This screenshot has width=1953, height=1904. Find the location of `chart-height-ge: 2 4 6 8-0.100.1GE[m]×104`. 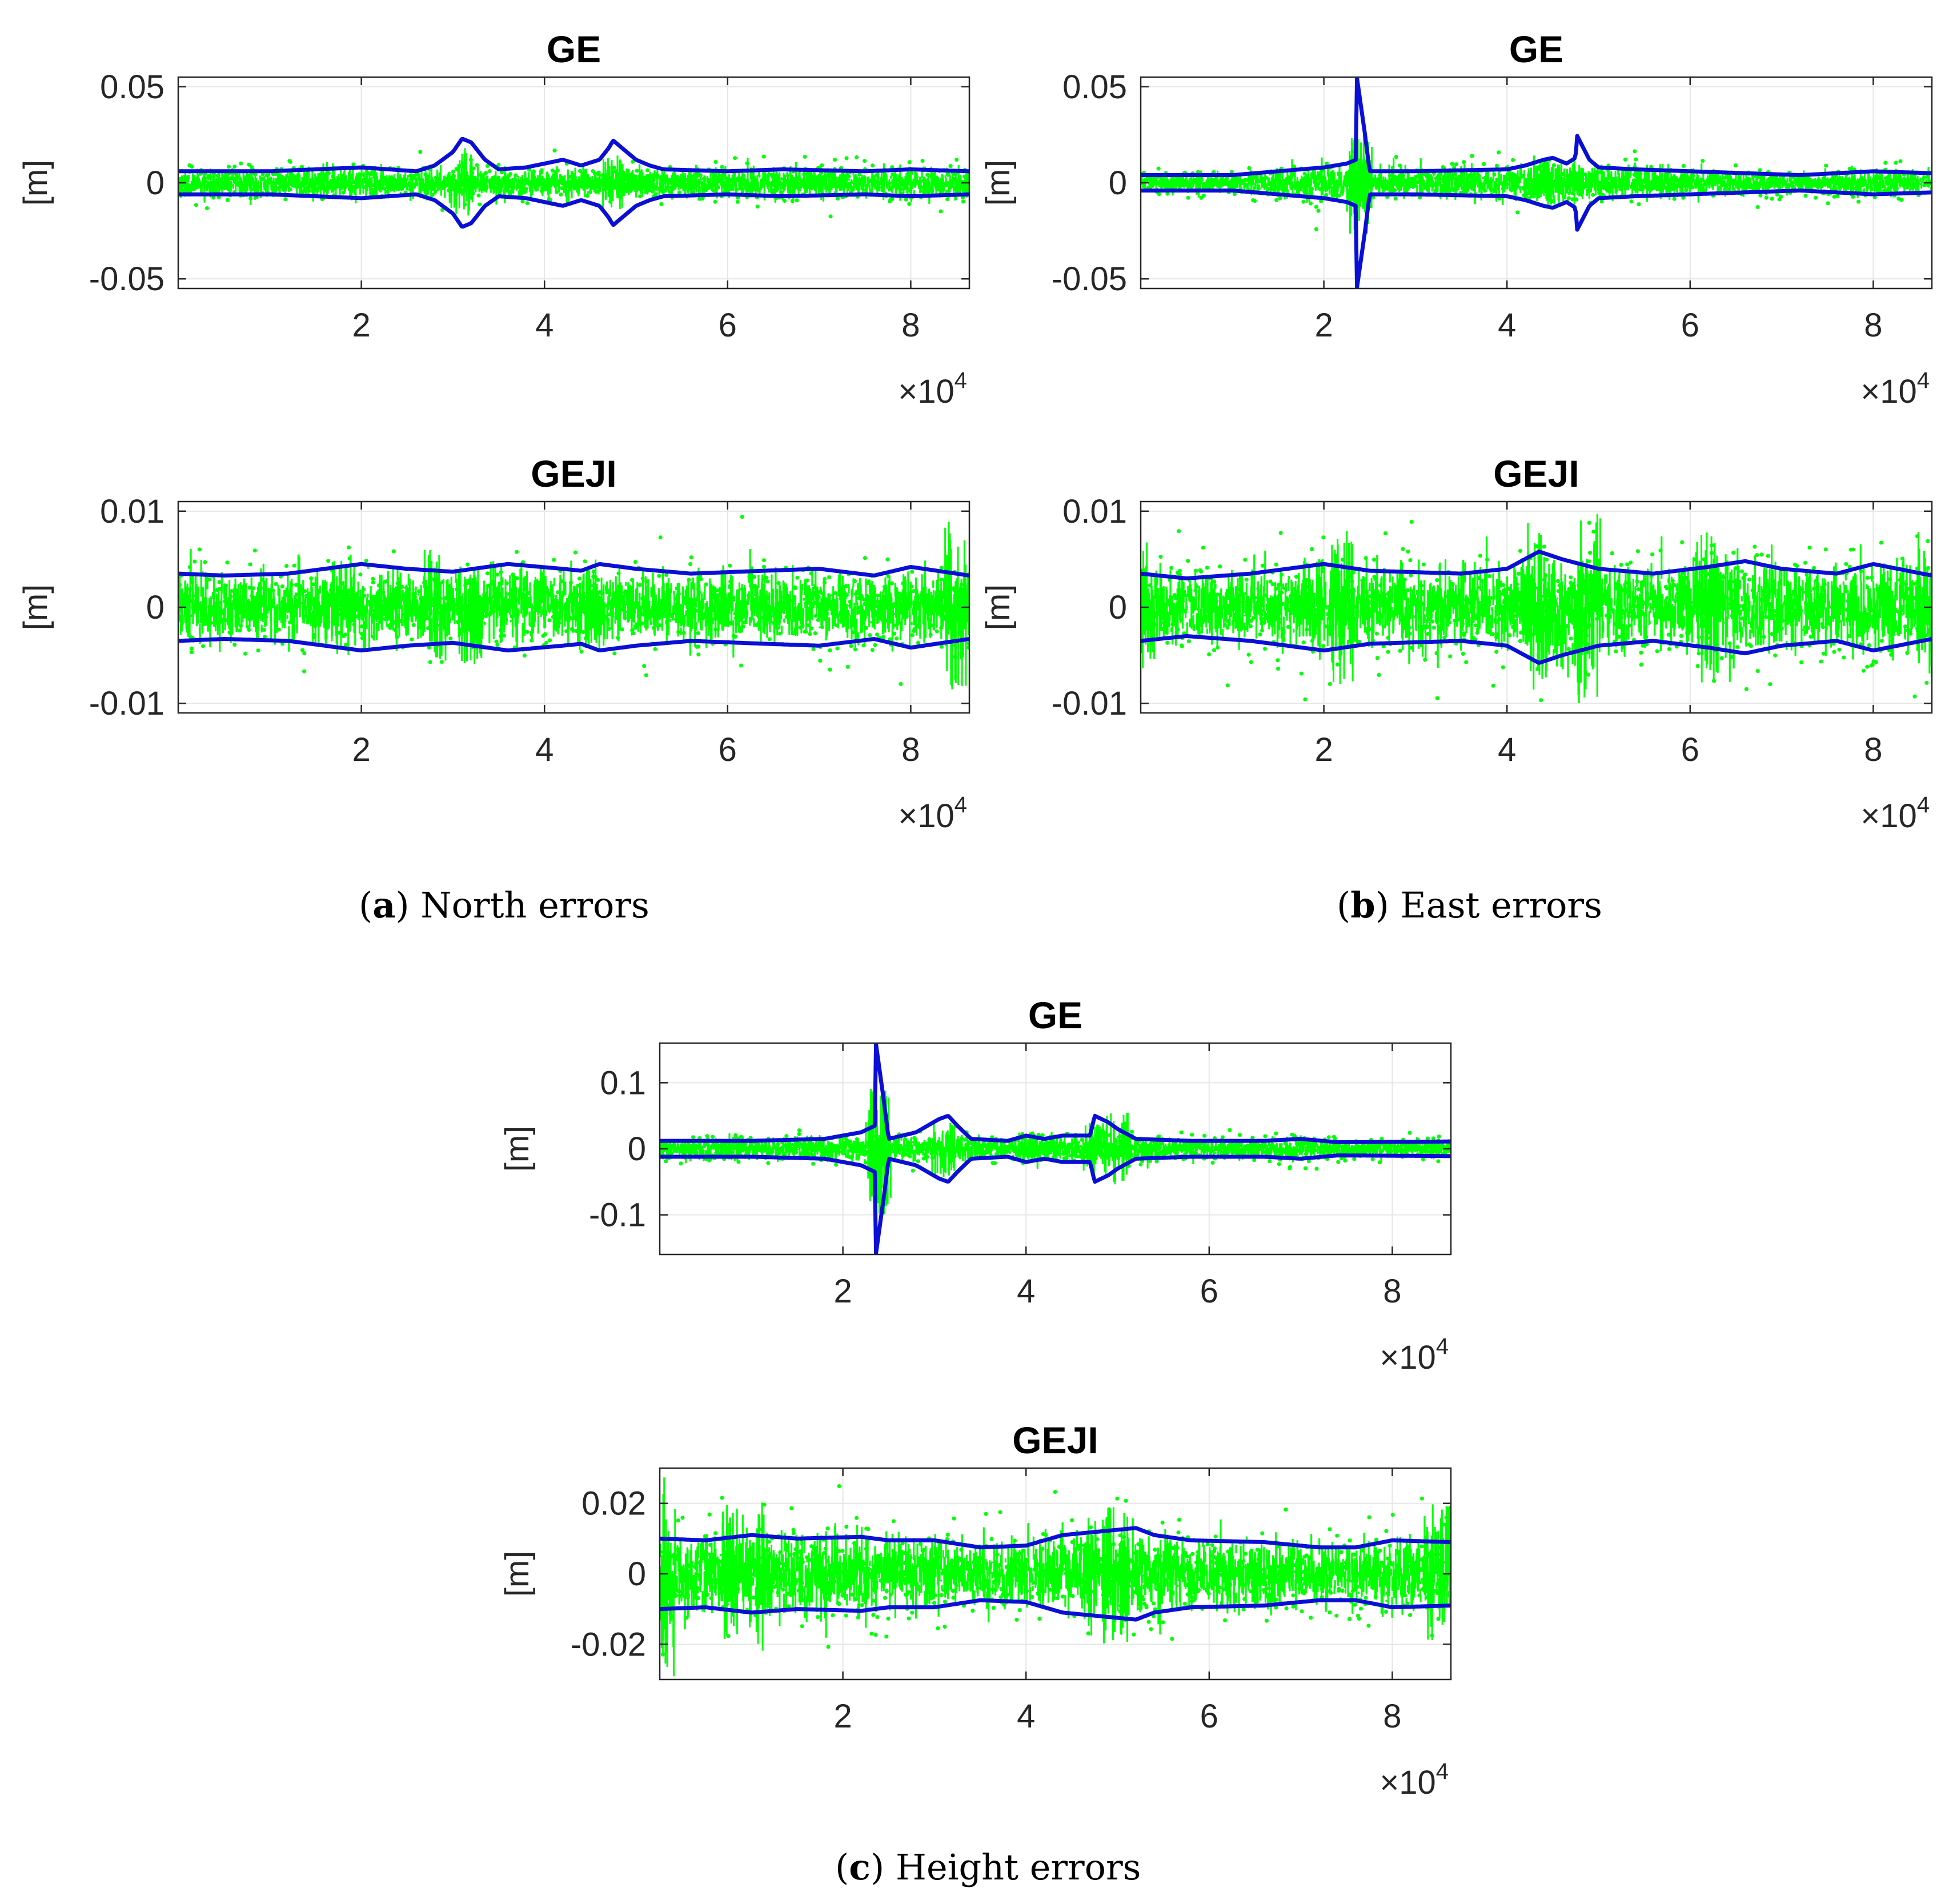

chart-height-ge: 2 4 6 8-0.100.1GE[m]×104 is located at coordinates (975, 1185).